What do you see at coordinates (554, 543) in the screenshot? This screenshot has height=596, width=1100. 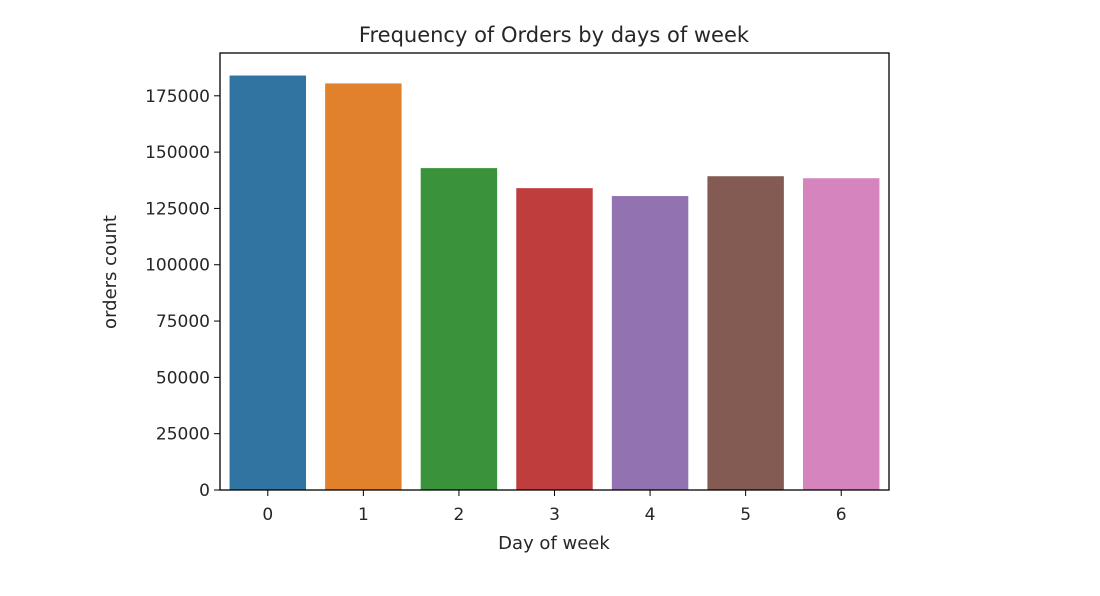 I see `x-axis-title: Day of week` at bounding box center [554, 543].